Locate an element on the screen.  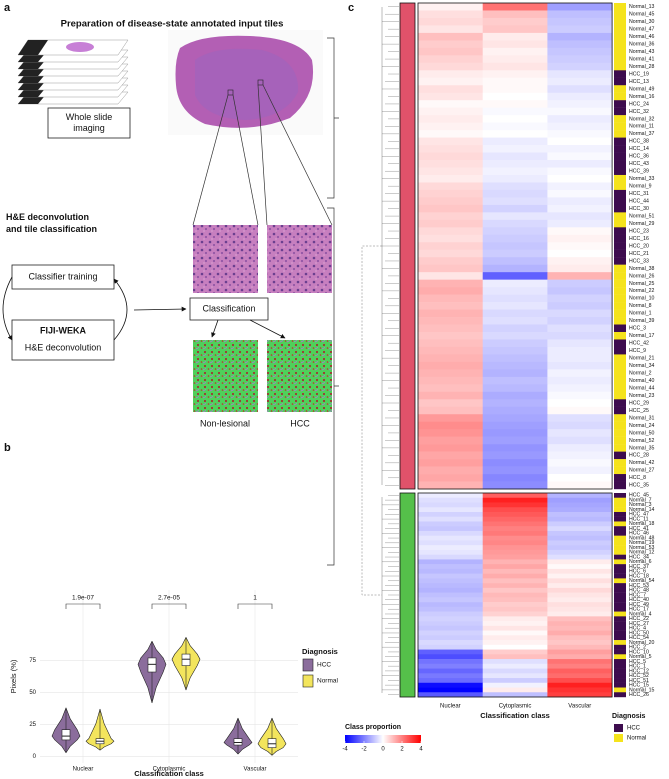
row-label: HCC_32 is located at coordinates (639, 112).